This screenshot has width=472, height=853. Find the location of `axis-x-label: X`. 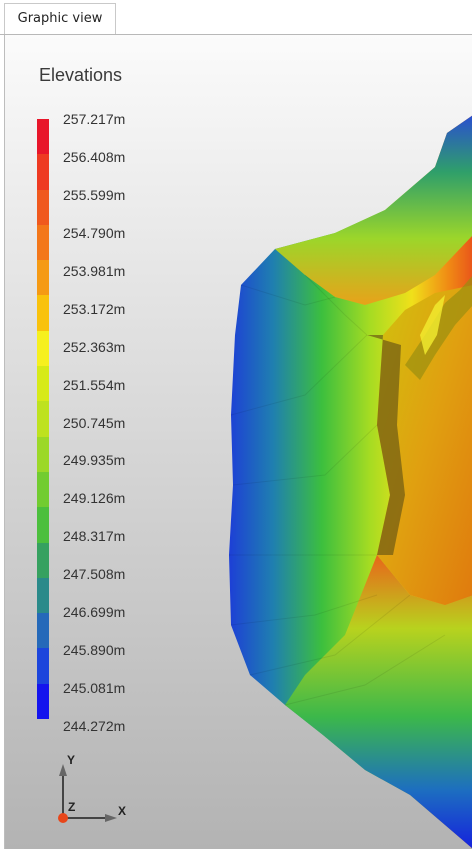

axis-x-label: X is located at coordinates (122, 811).